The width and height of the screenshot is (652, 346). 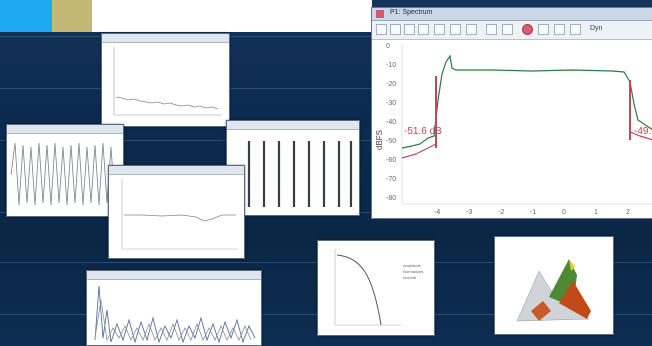 I want to click on noise-plot, so click(x=167, y=81).